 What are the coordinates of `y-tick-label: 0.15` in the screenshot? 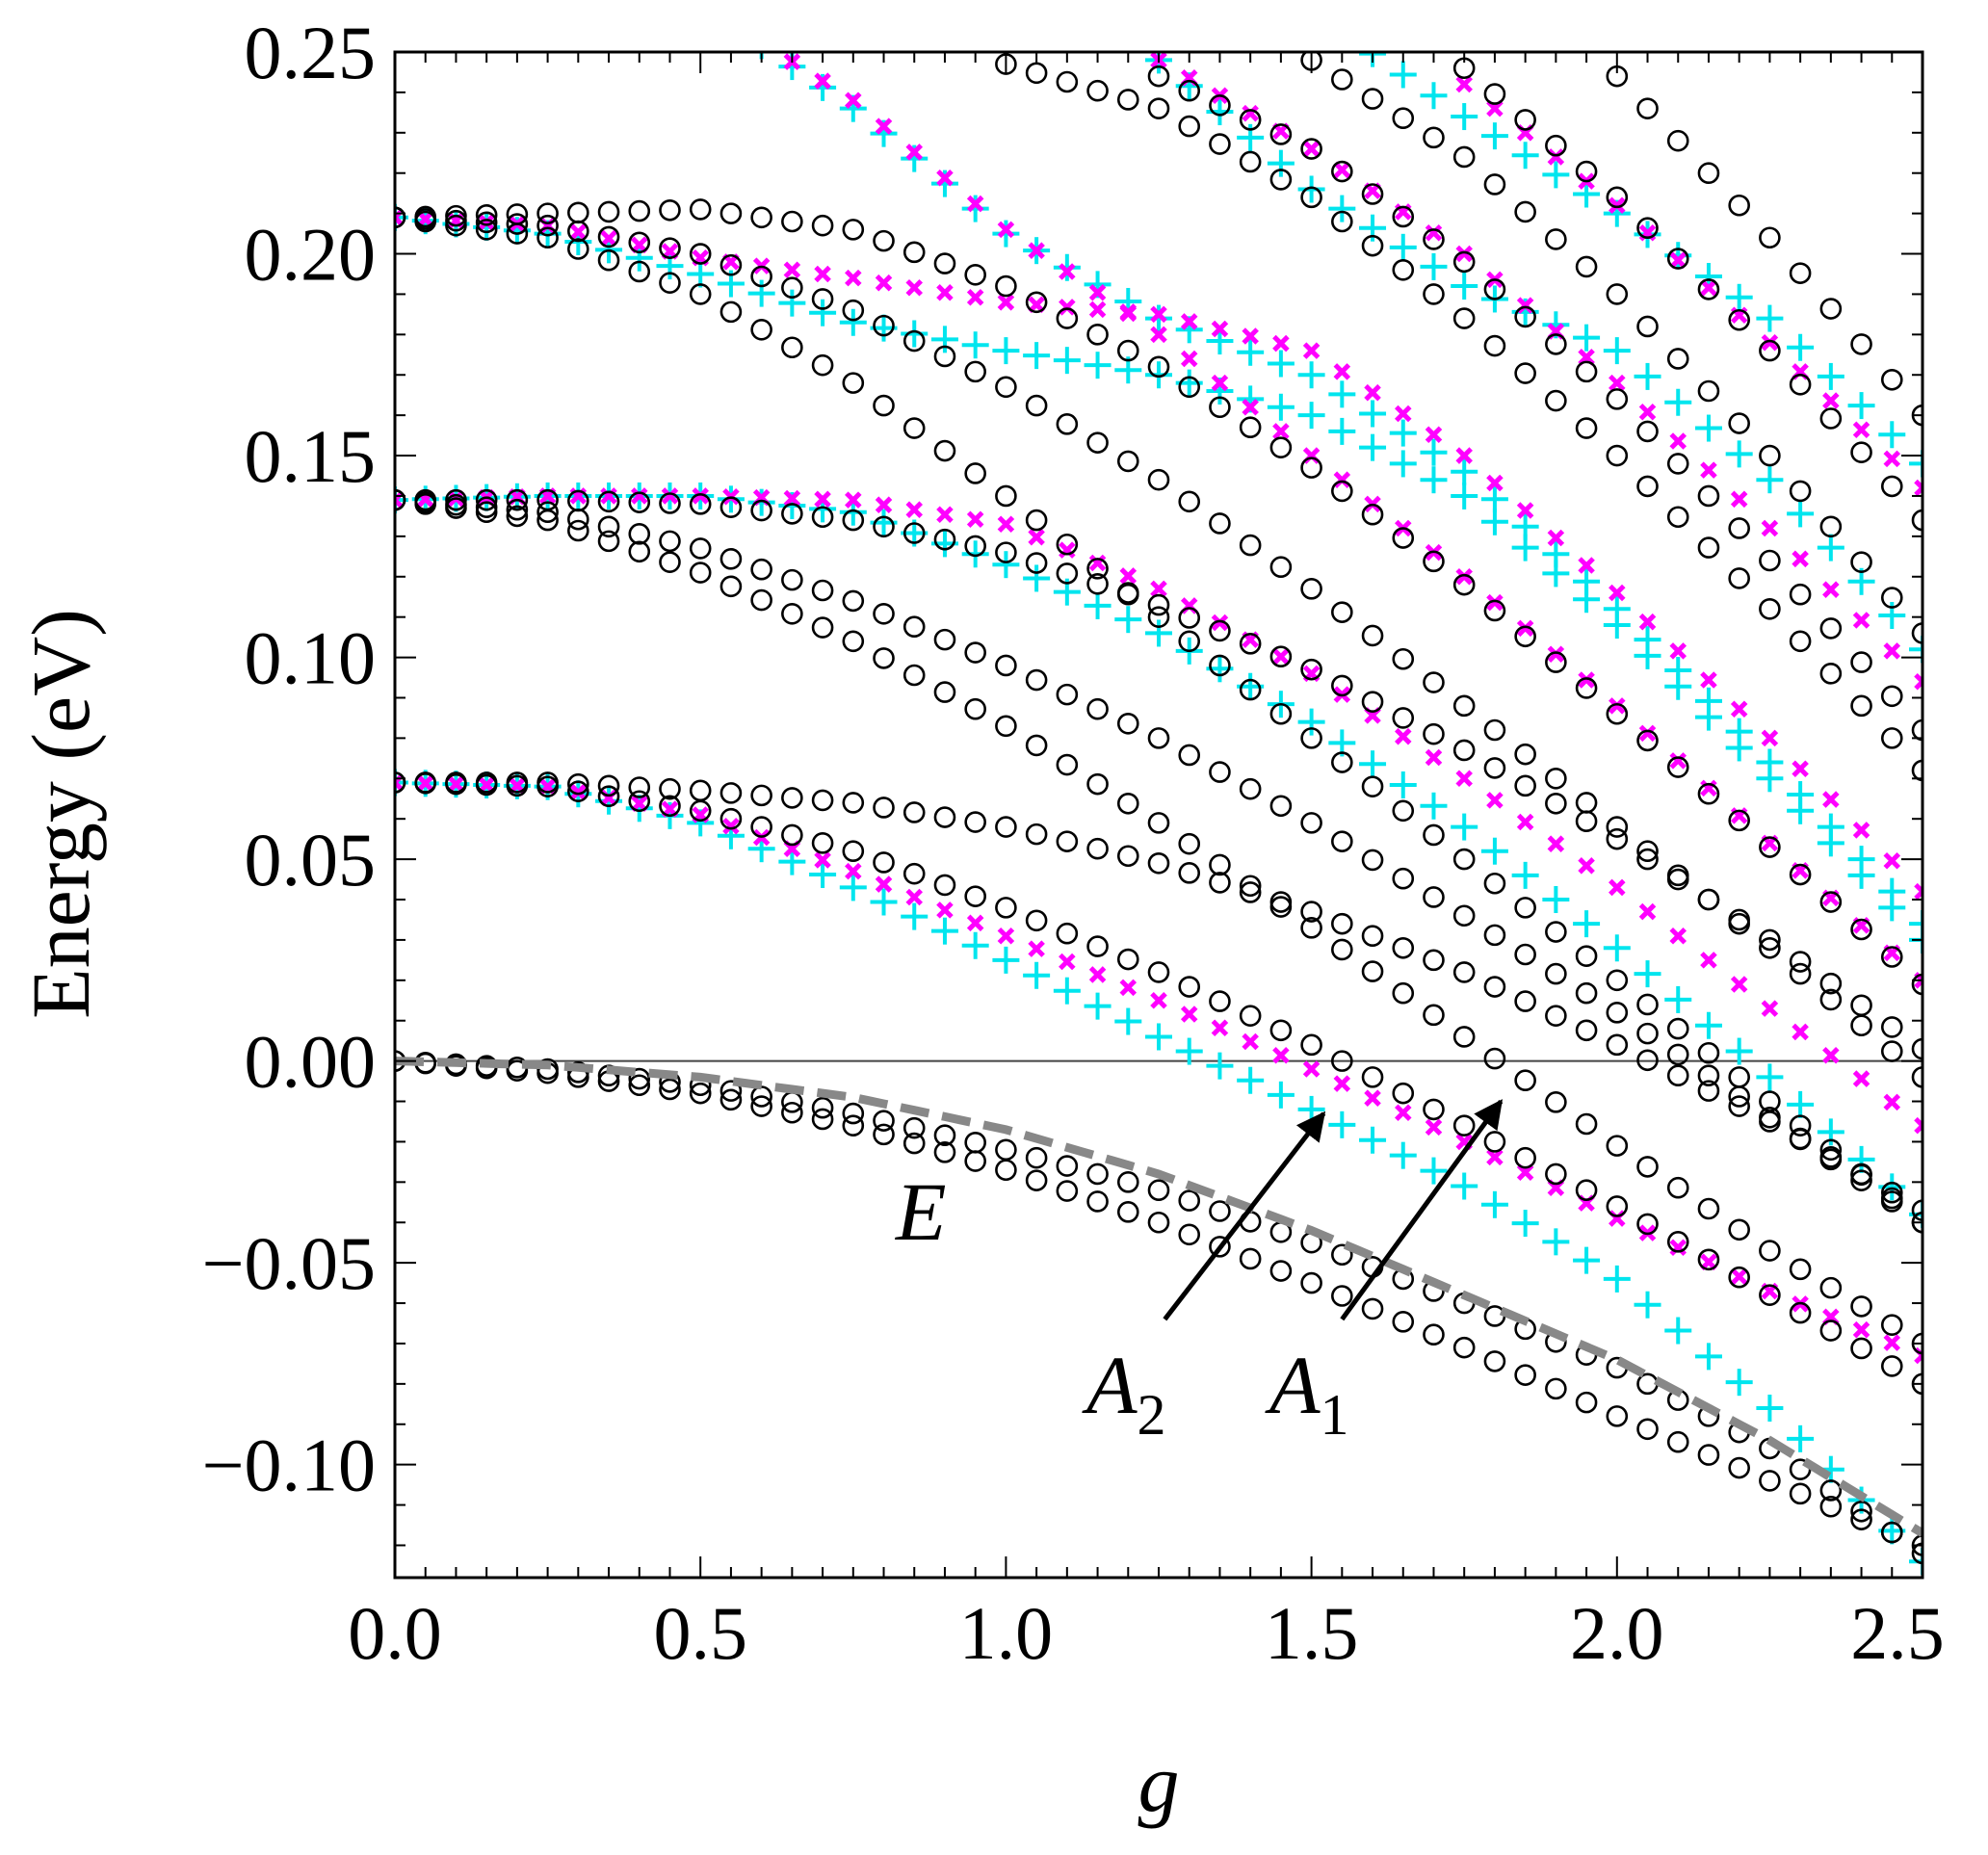 It's located at (311, 456).